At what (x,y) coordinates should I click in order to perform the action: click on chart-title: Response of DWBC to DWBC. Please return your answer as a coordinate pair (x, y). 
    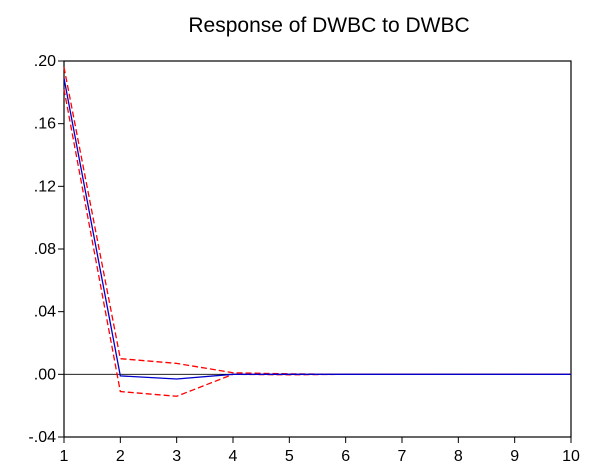
    Looking at the image, I should click on (328, 25).